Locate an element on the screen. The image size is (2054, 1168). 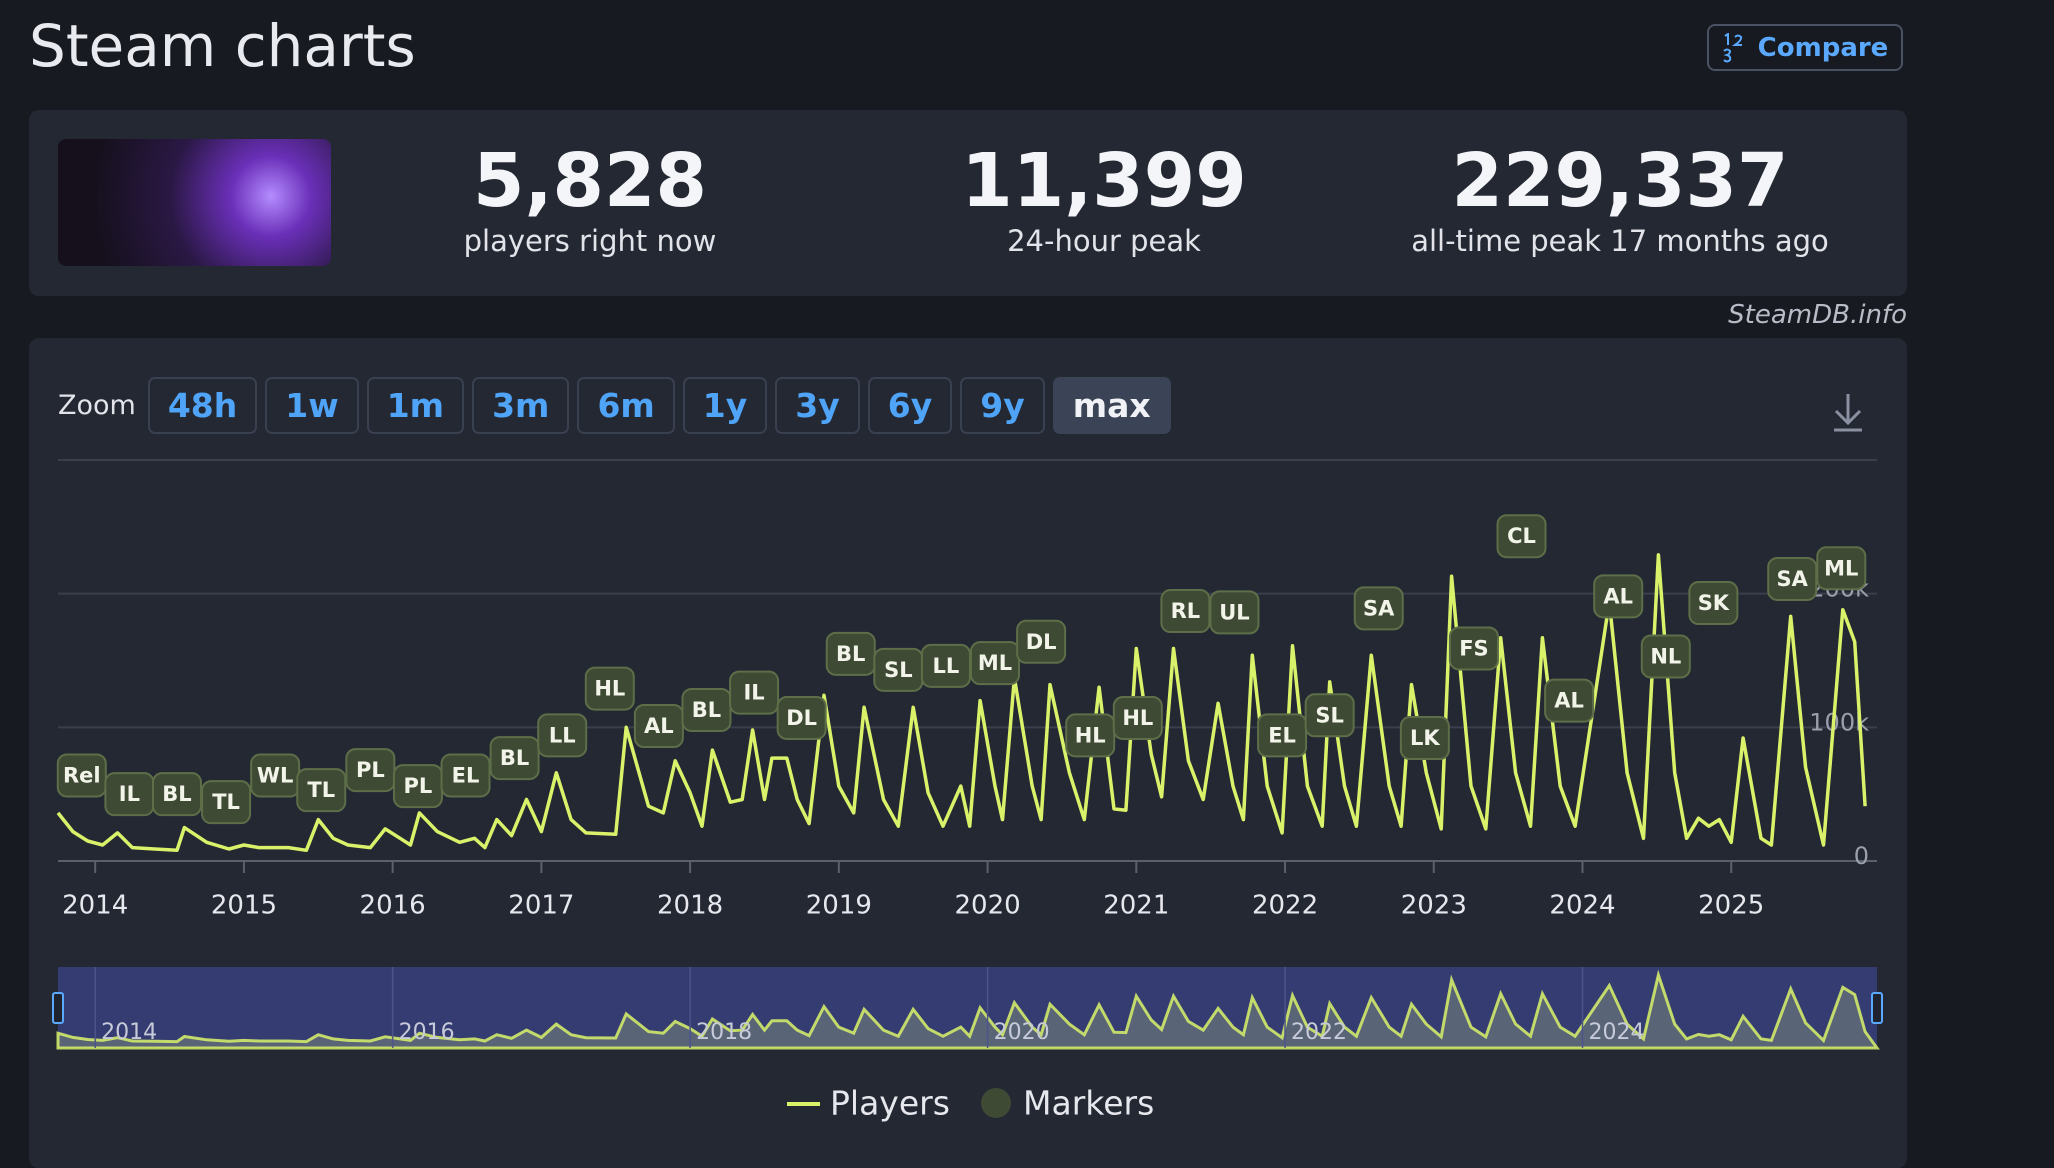
marker-label: UL is located at coordinates (1234, 612).